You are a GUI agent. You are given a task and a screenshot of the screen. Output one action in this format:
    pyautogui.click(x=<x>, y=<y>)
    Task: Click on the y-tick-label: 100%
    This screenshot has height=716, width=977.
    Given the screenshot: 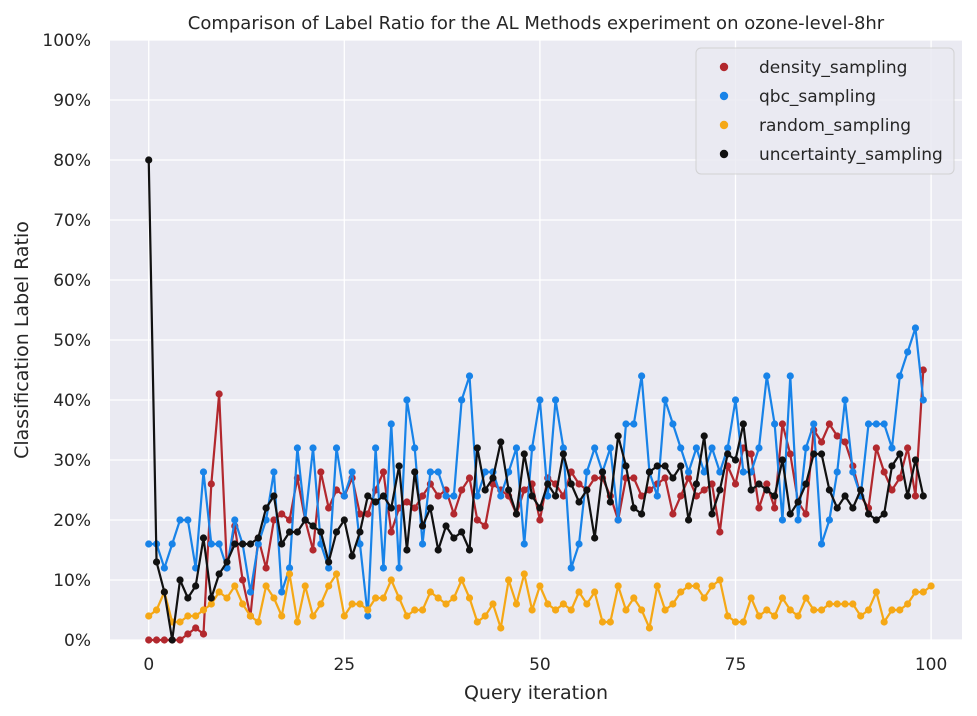 What is the action you would take?
    pyautogui.click(x=66, y=41)
    